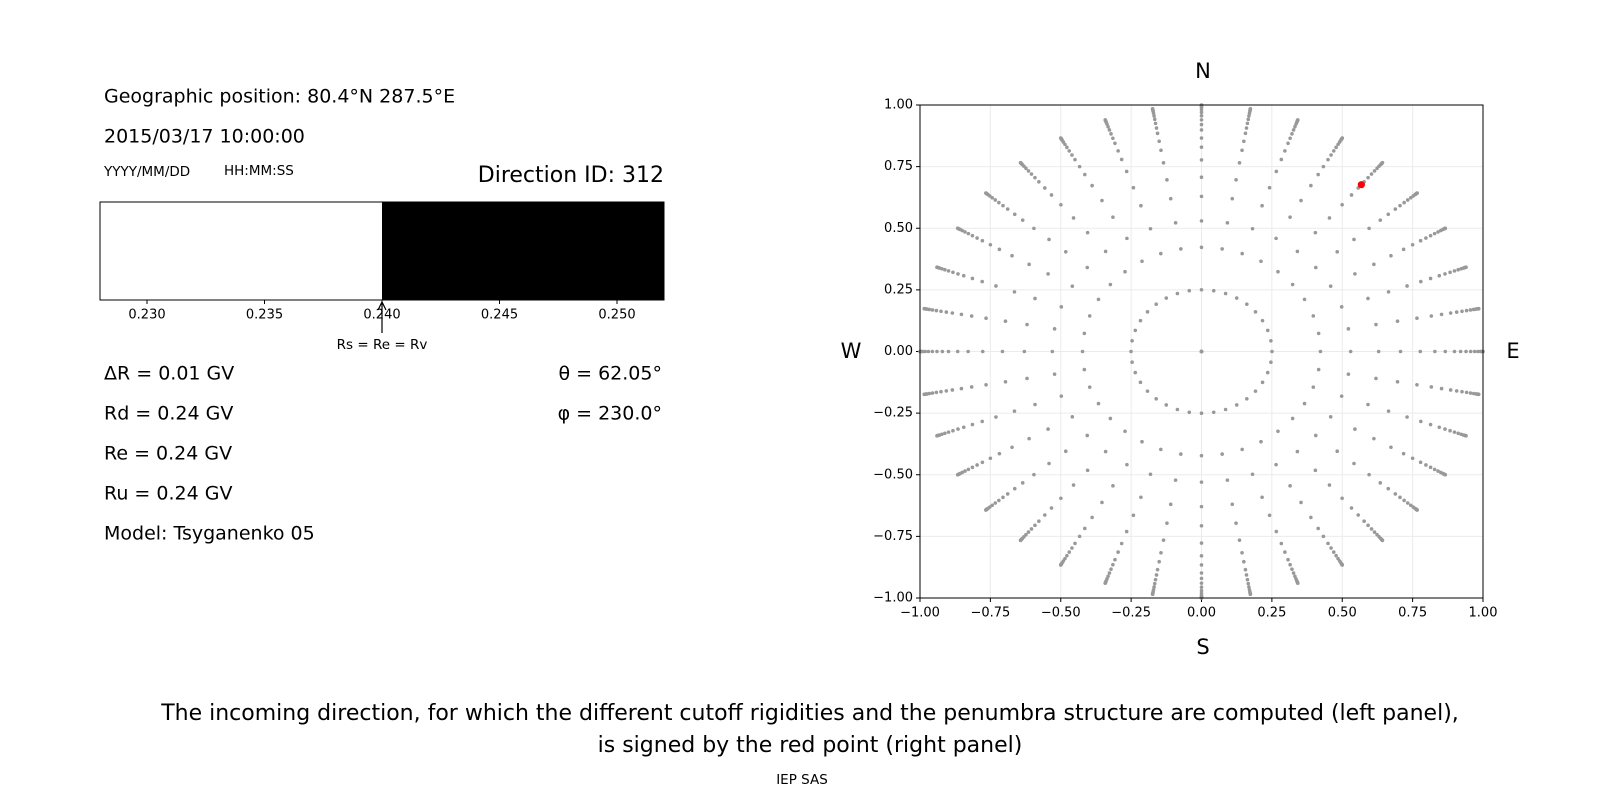 This screenshot has height=800, width=1600. What do you see at coordinates (168, 454) in the screenshot?
I see `rigidity: Re = 0.24 GV` at bounding box center [168, 454].